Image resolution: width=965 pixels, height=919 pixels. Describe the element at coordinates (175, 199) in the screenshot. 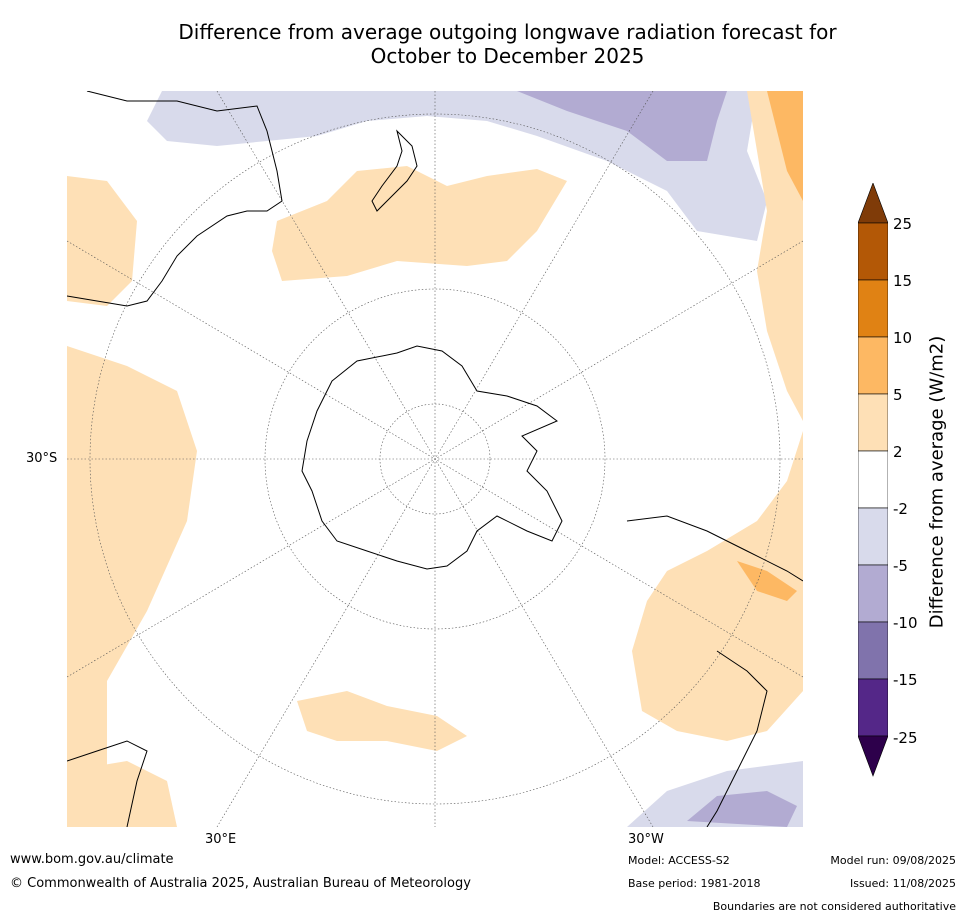

I see `australia-coastline` at that location.